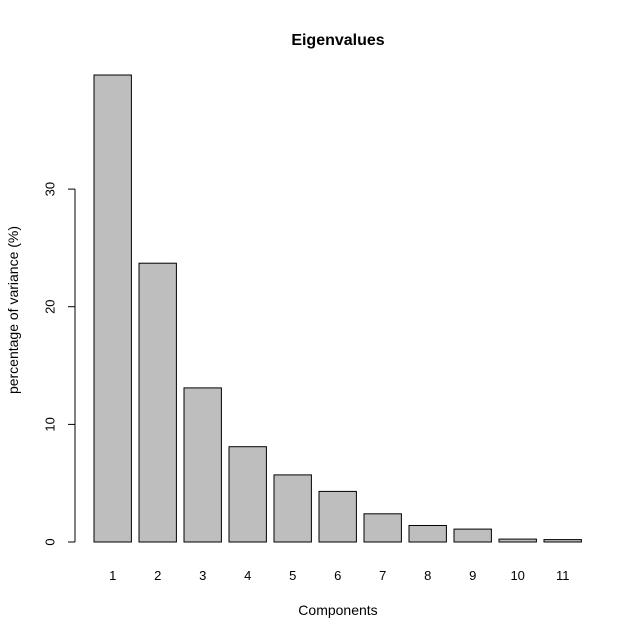  What do you see at coordinates (427, 575) in the screenshot?
I see `x-tick-label-8: 8` at bounding box center [427, 575].